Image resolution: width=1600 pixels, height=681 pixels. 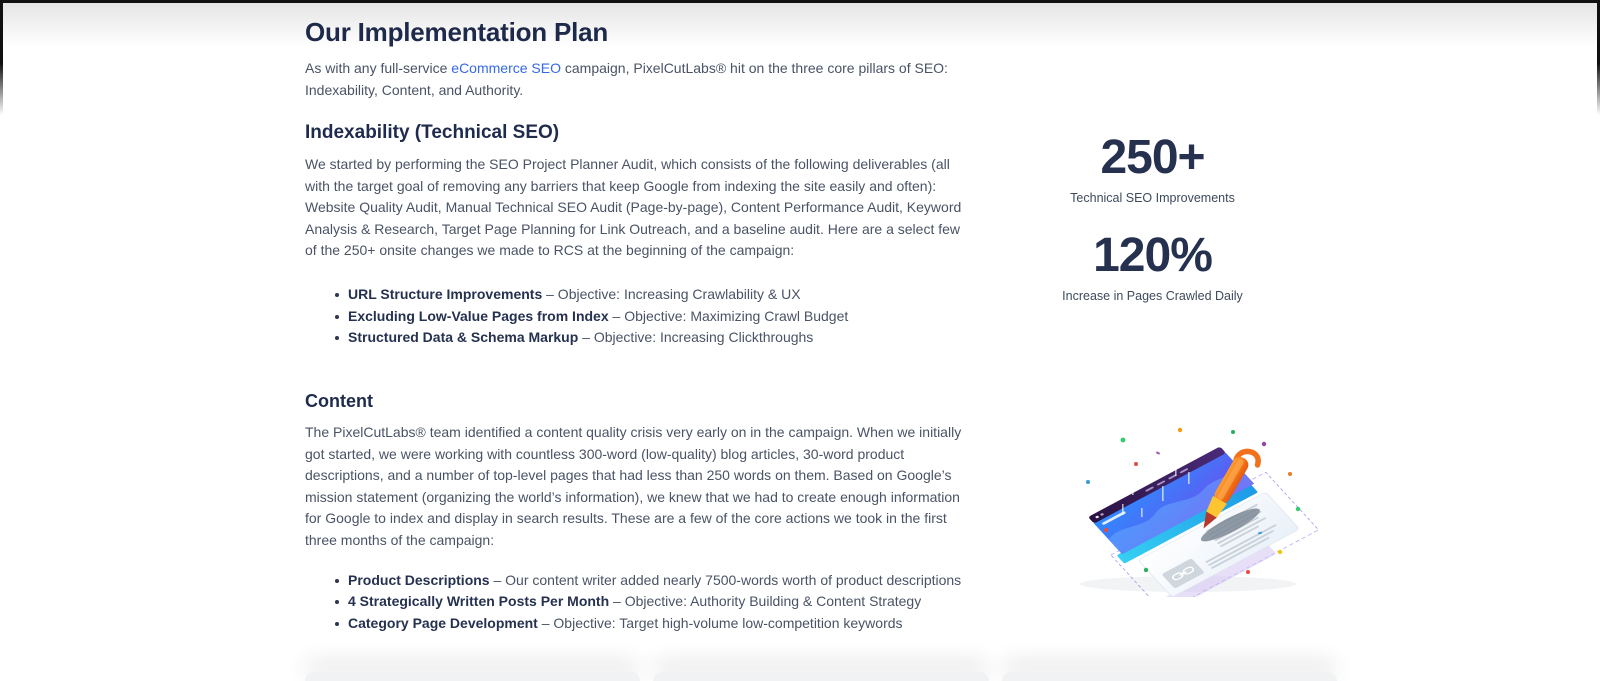 What do you see at coordinates (1153, 255) in the screenshot?
I see `stat-value: 120%` at bounding box center [1153, 255].